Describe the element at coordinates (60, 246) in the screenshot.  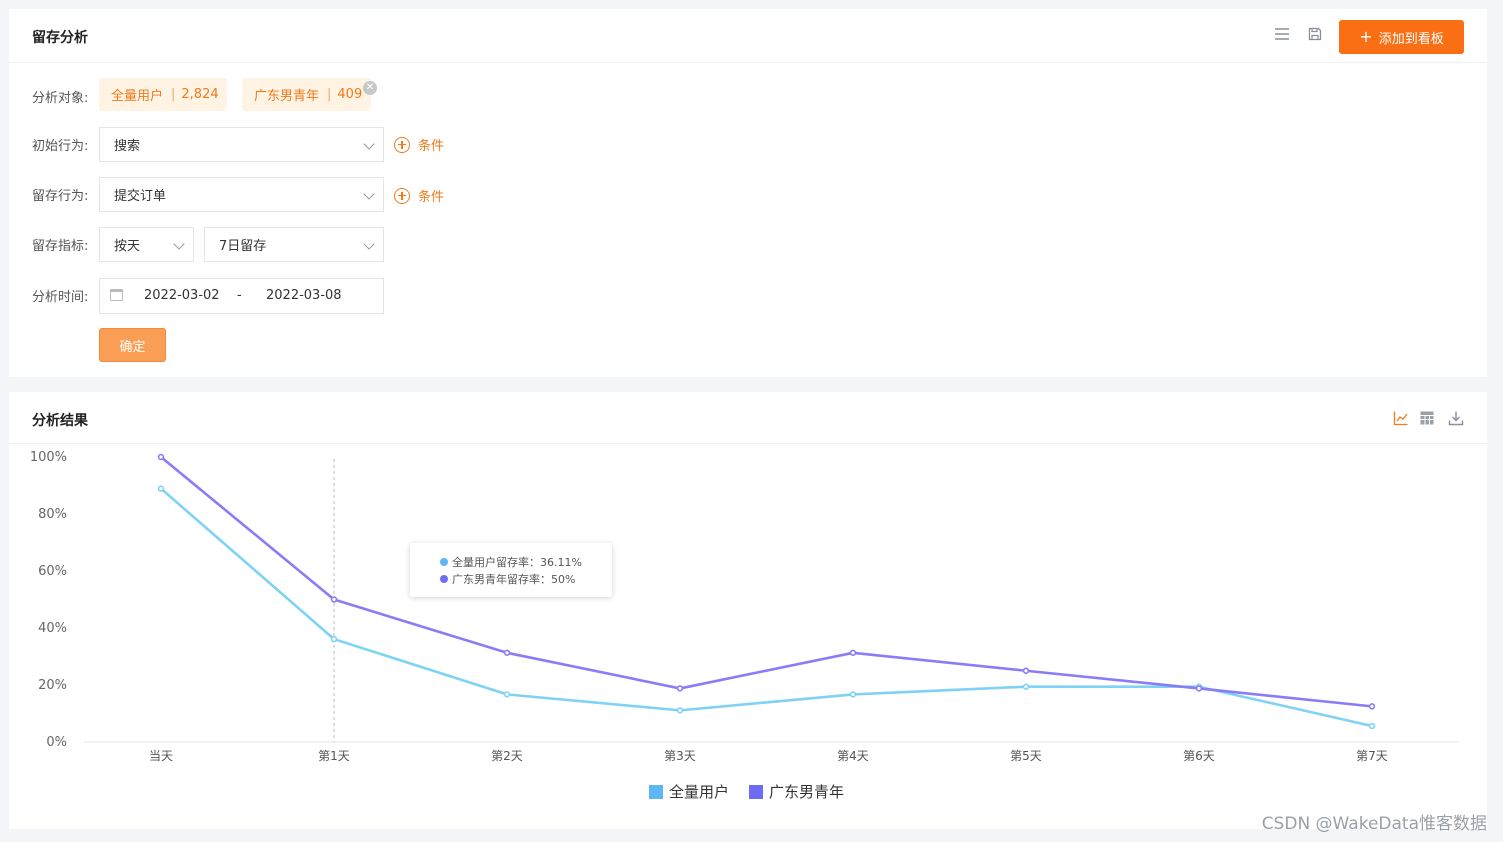
I see `metric-label: 留存指标:` at that location.